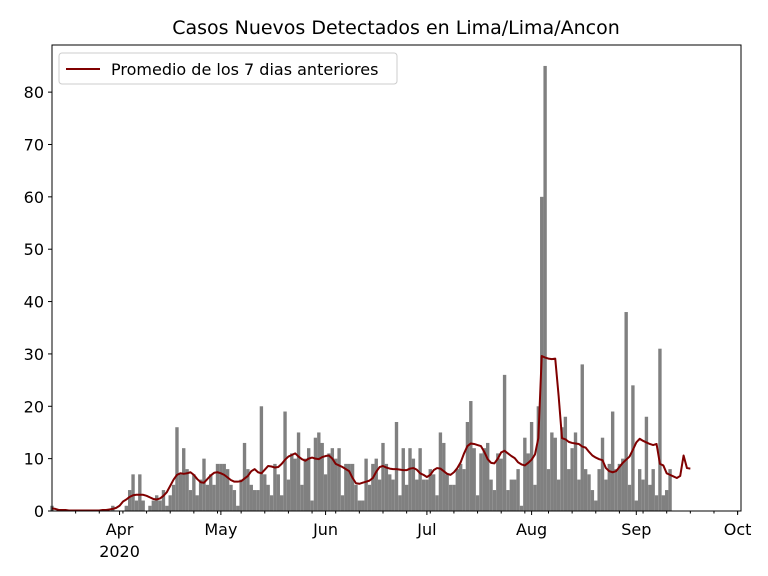  I want to click on y-tick-label: 80, so click(34, 92).